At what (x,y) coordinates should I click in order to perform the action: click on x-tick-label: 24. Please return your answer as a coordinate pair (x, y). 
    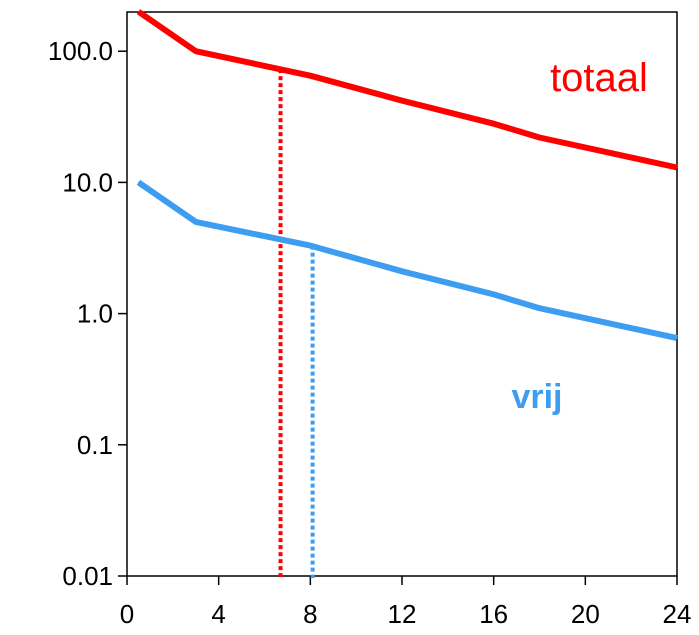
    Looking at the image, I should click on (677, 614).